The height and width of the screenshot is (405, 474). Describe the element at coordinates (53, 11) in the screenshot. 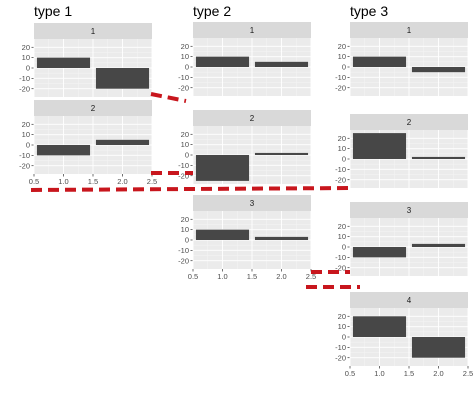

I see `group-title-1: type 1` at that location.